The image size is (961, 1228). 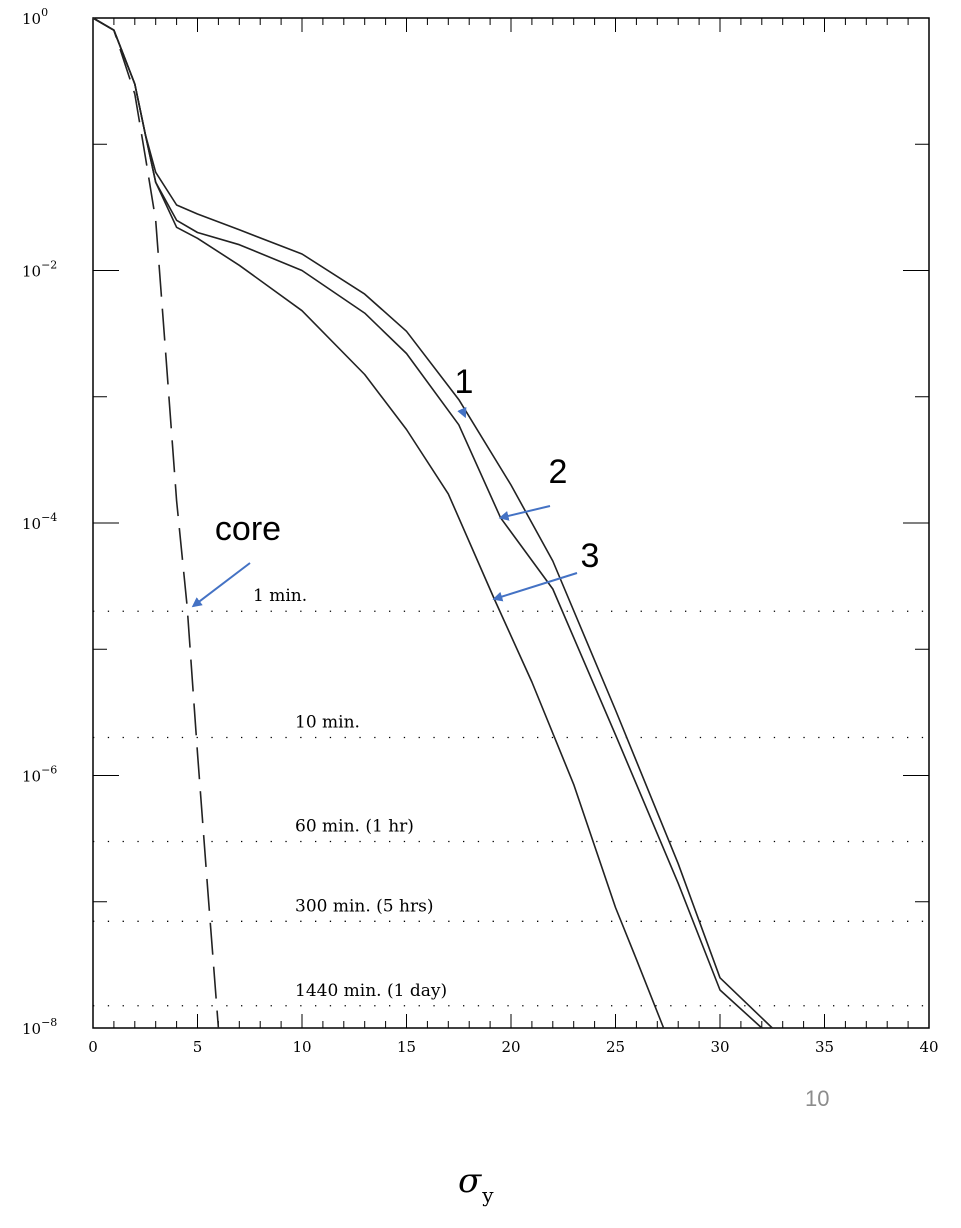 What do you see at coordinates (719, 1047) in the screenshot?
I see `x-tick-label: 30` at bounding box center [719, 1047].